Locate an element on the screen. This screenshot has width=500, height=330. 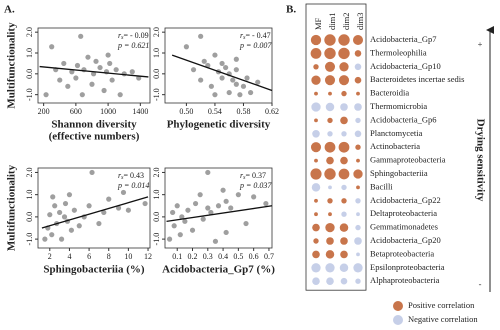
row-label: Bacteroidia is located at coordinates (389, 93).